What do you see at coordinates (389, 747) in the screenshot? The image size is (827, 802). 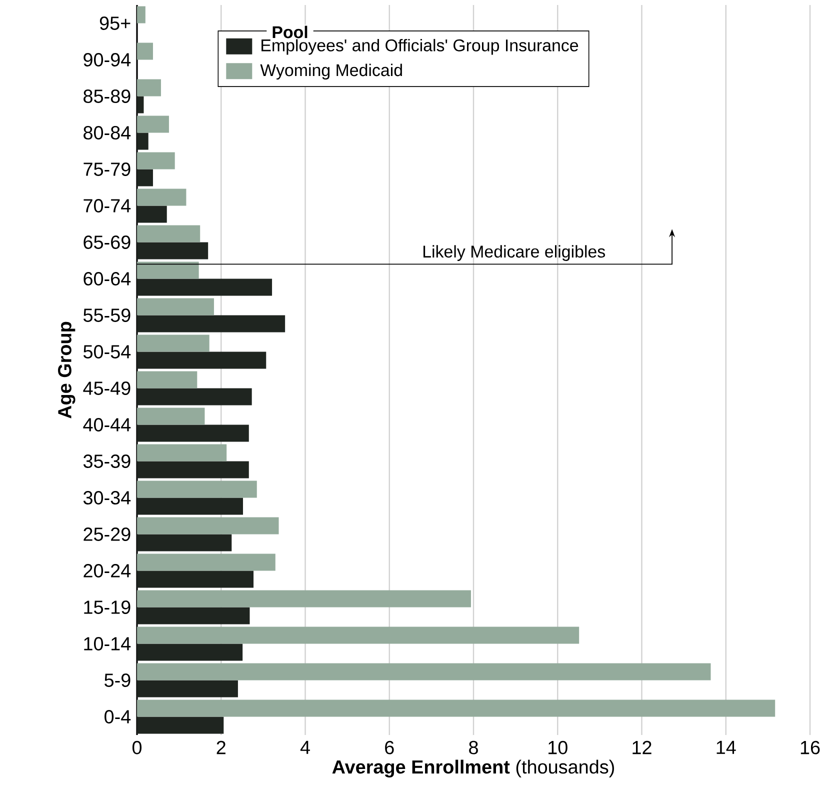 I see `x-tick-label: 6` at bounding box center [389, 747].